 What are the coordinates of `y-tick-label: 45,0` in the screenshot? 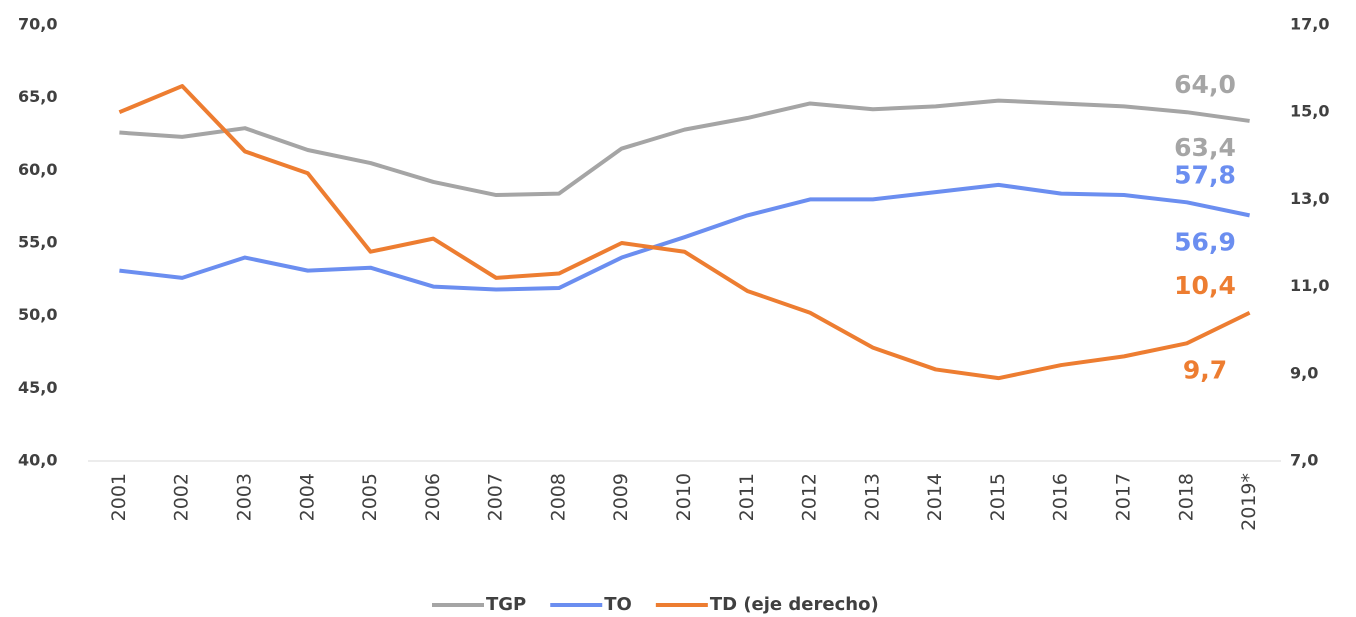 It's located at (37, 387).